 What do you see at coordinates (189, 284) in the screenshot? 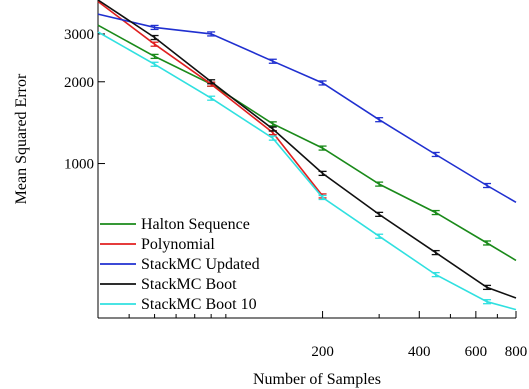
I see `legend-label: StackMC Boot` at bounding box center [189, 284].